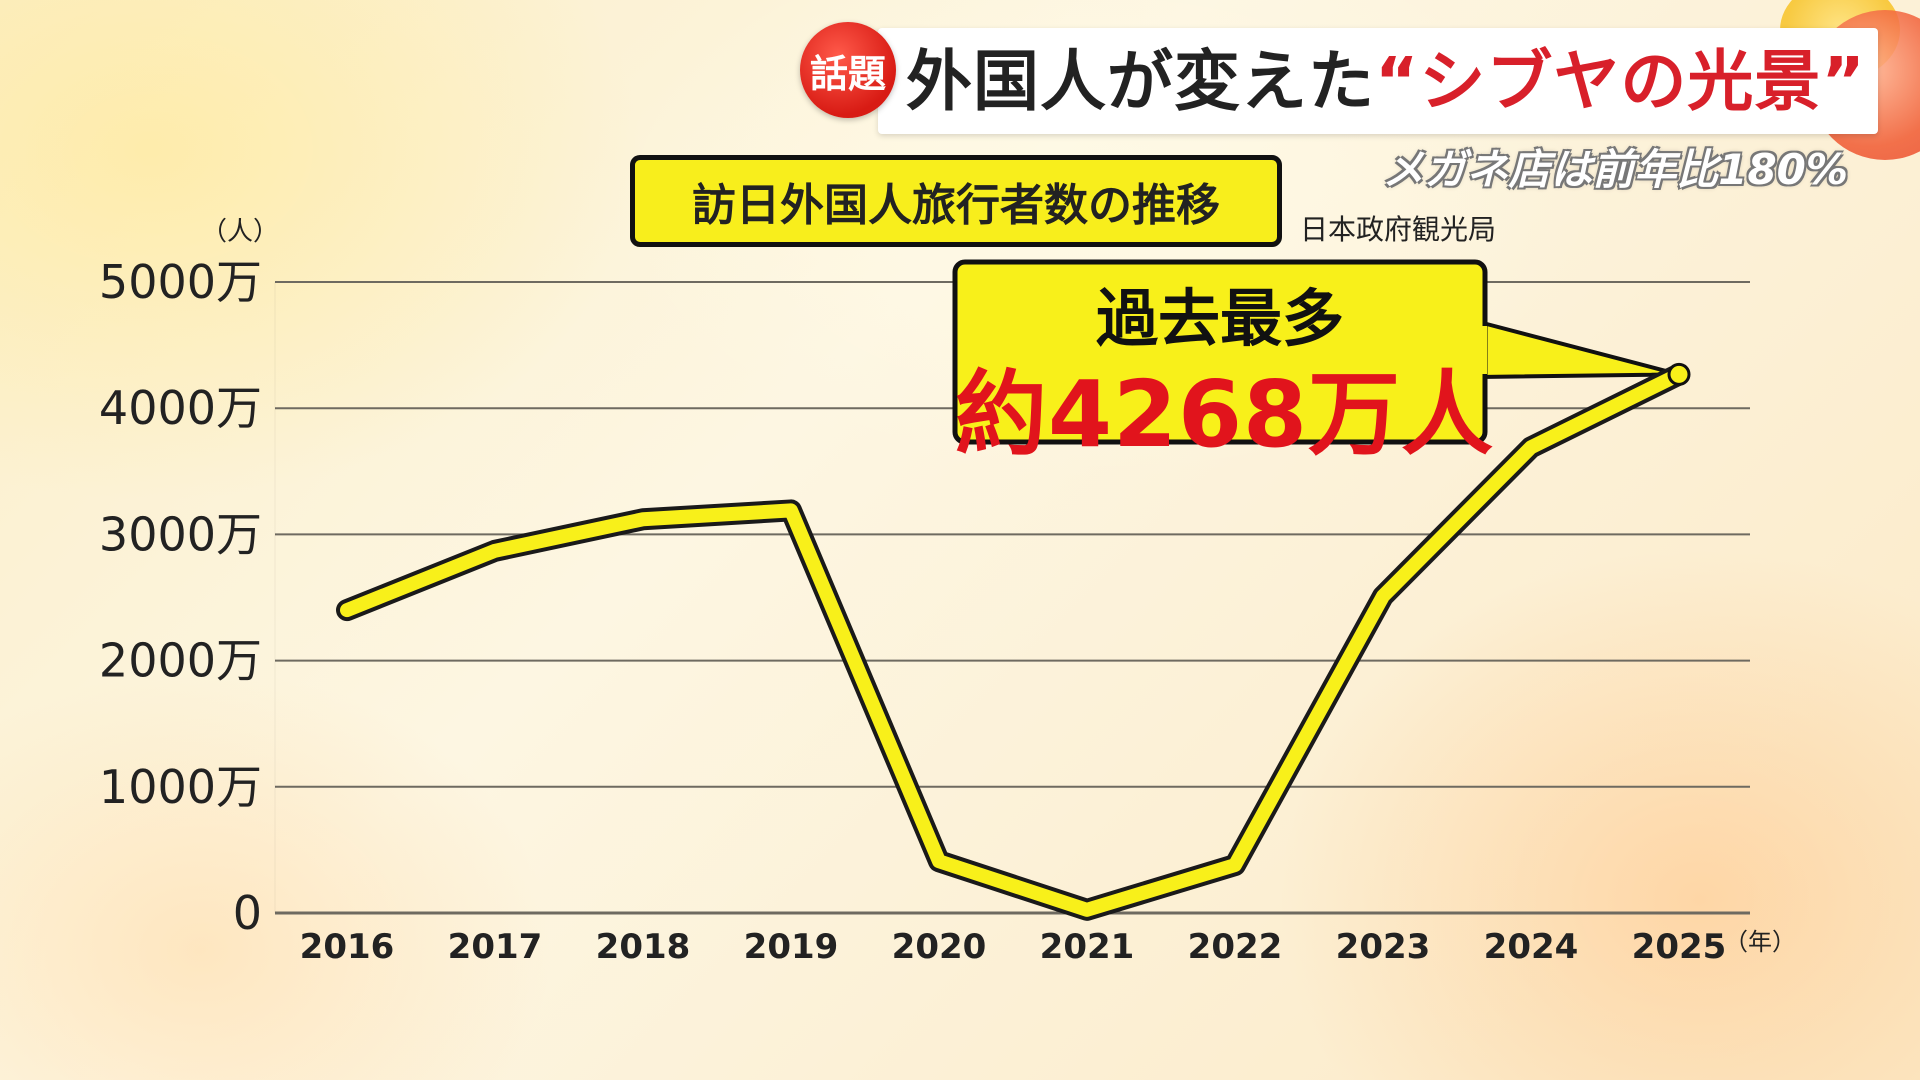  What do you see at coordinates (247, 913) in the screenshot?
I see `y-tick-label: 0` at bounding box center [247, 913].